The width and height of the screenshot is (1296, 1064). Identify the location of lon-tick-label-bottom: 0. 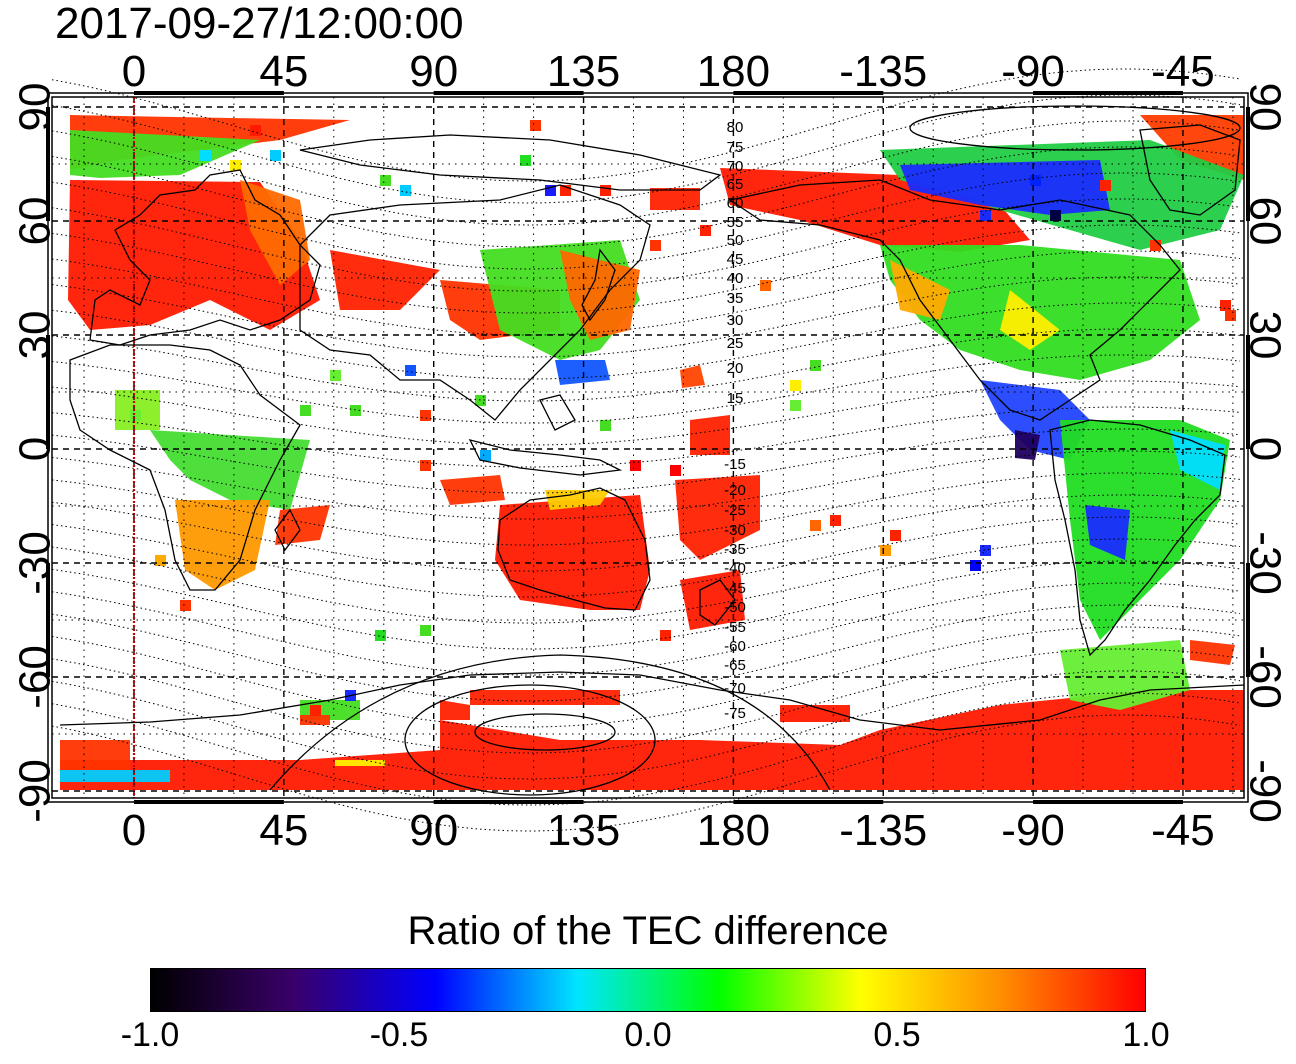
(134, 830).